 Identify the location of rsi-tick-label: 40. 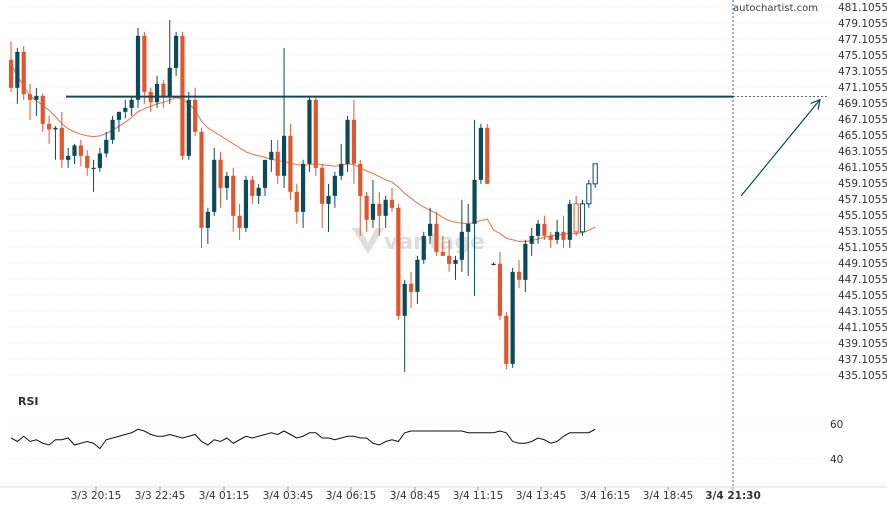
(836, 460).